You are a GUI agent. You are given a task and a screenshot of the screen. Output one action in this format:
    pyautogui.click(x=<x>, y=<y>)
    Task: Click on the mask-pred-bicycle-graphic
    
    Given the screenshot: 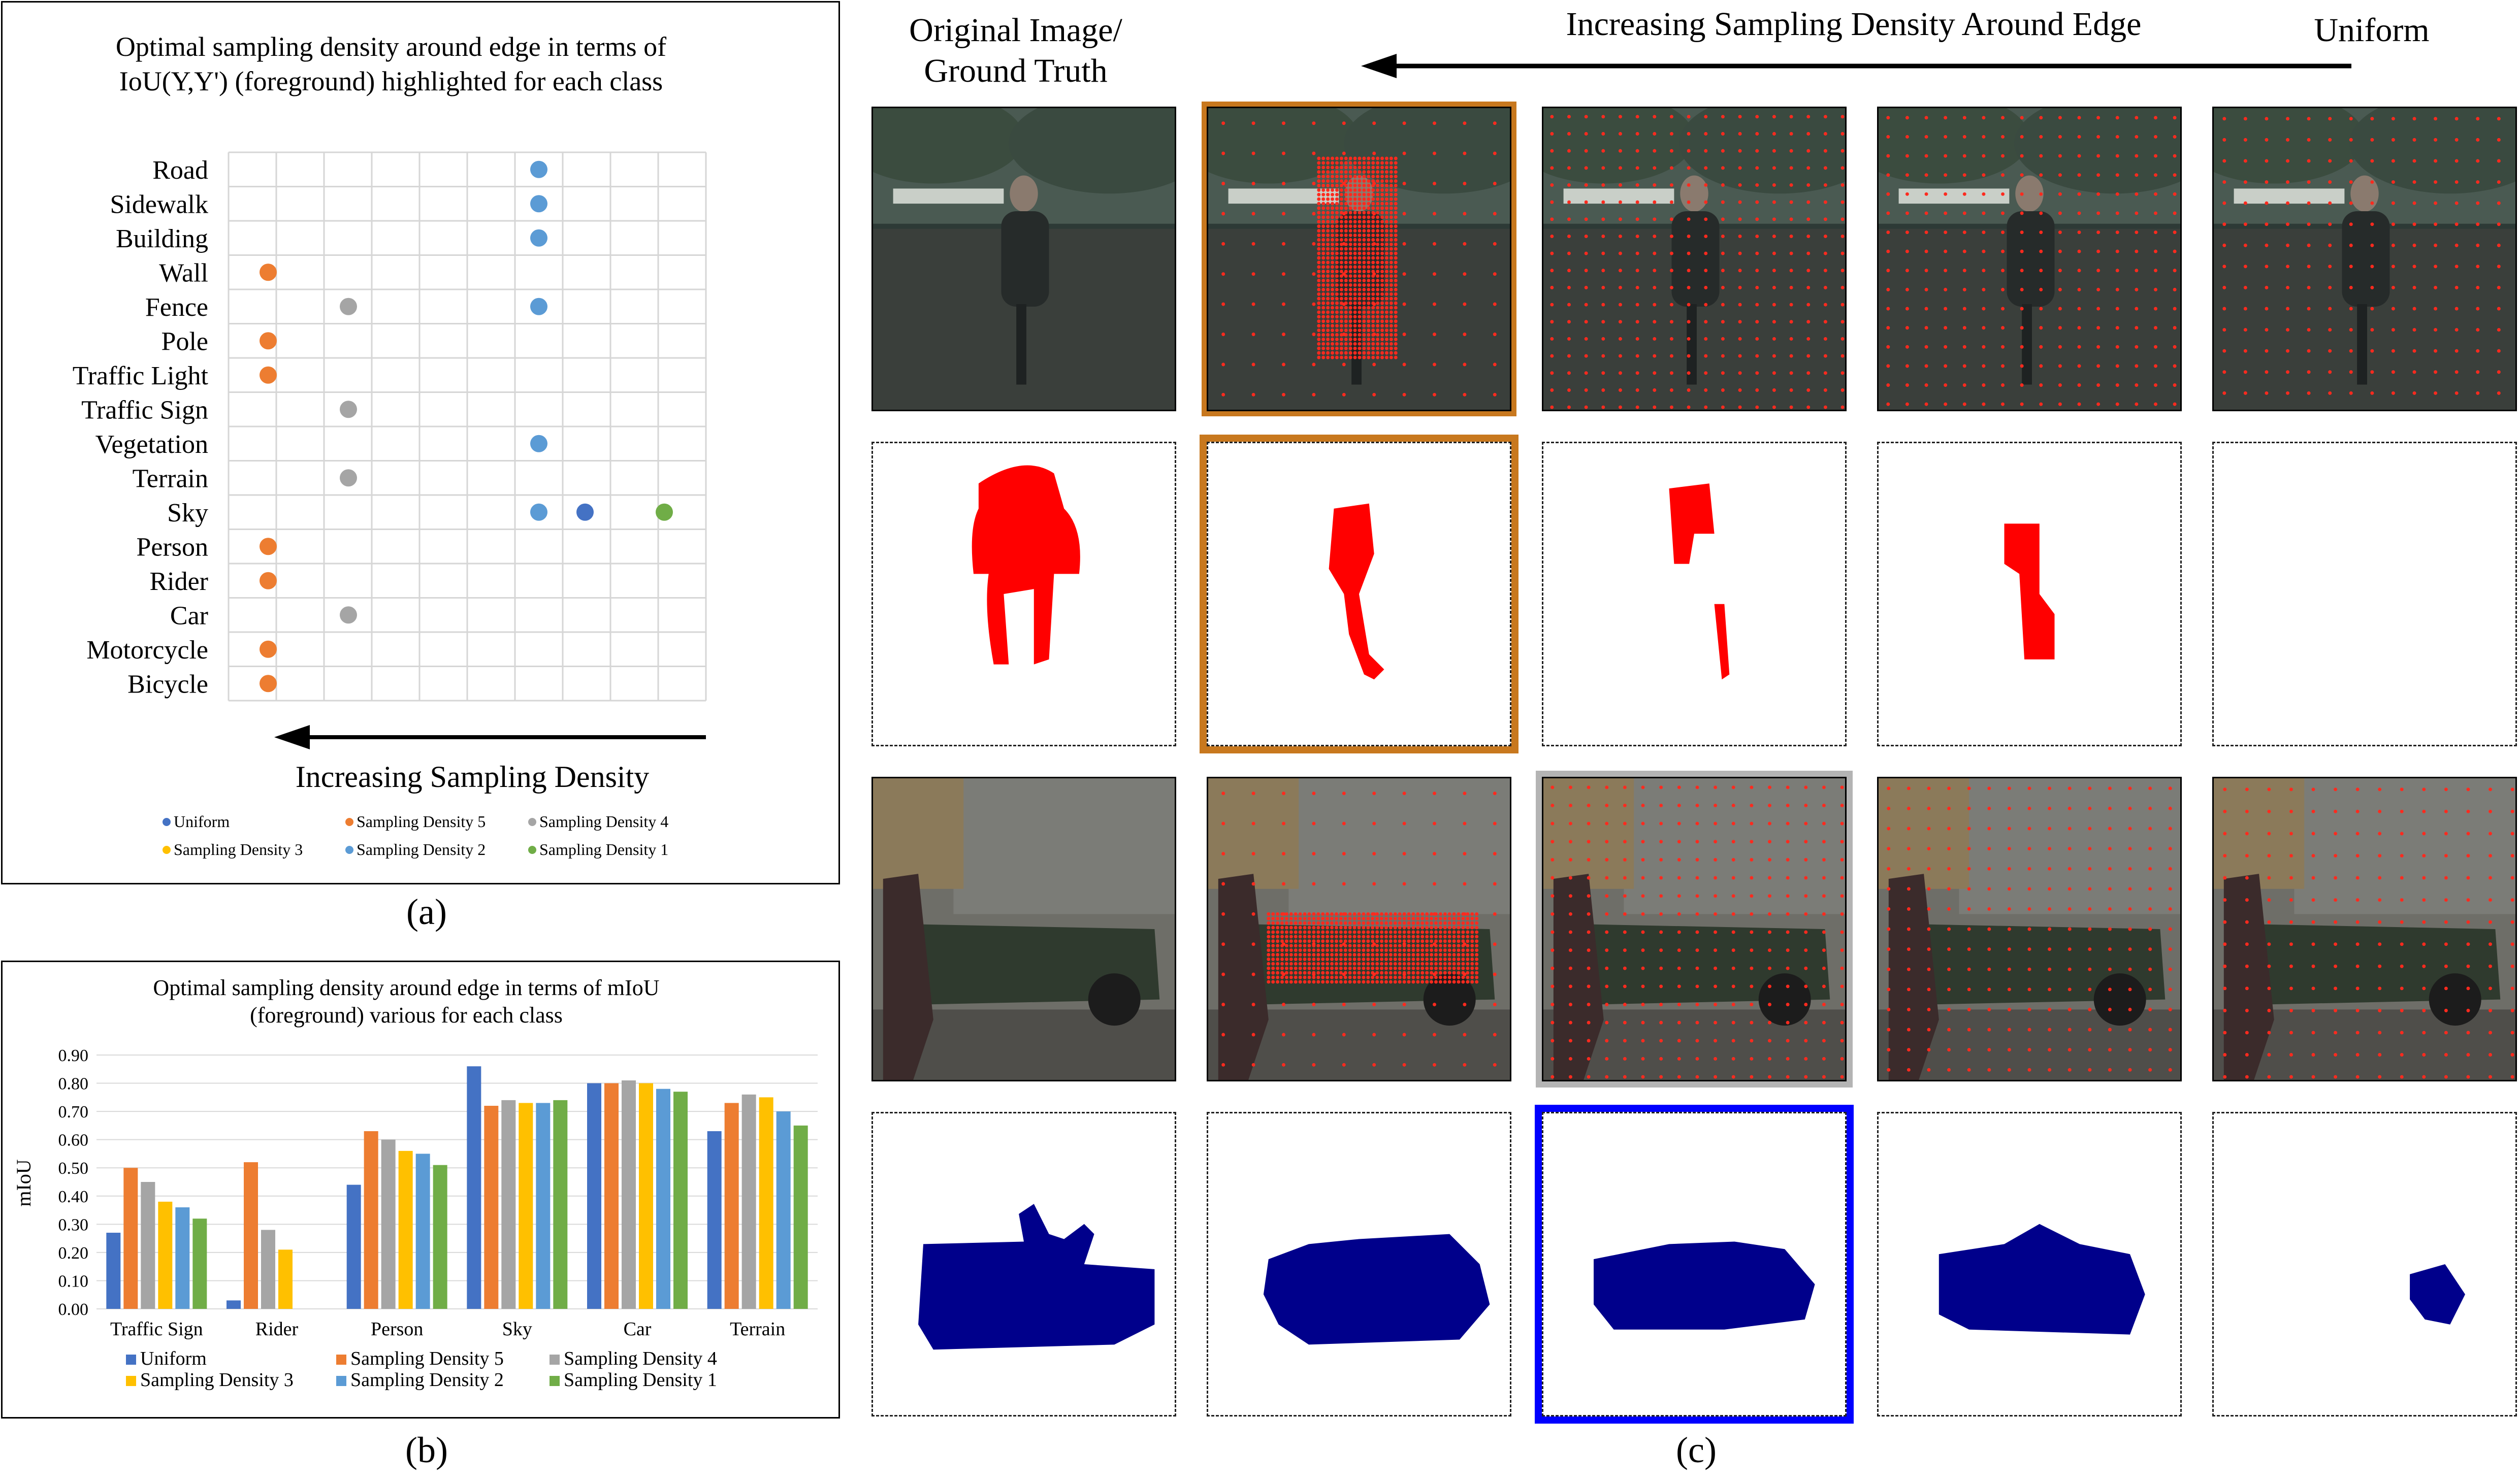 What is the action you would take?
    pyautogui.click(x=2029, y=591)
    